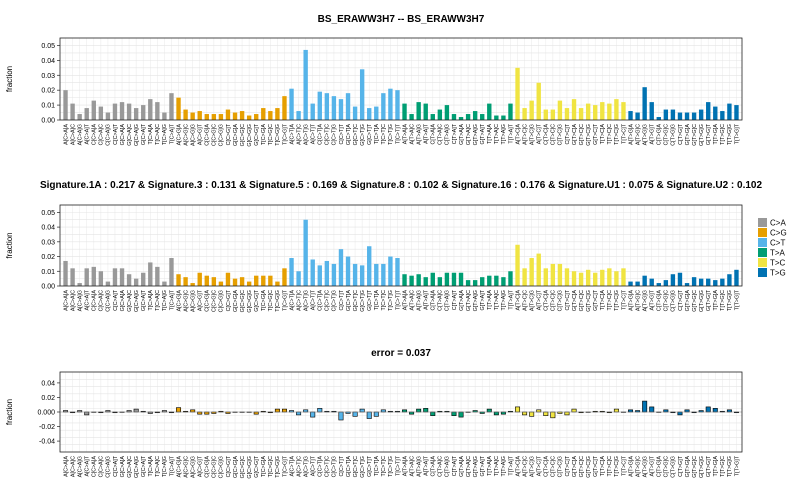  I want to click on bar-C[C>T]T, so click(341, 416).